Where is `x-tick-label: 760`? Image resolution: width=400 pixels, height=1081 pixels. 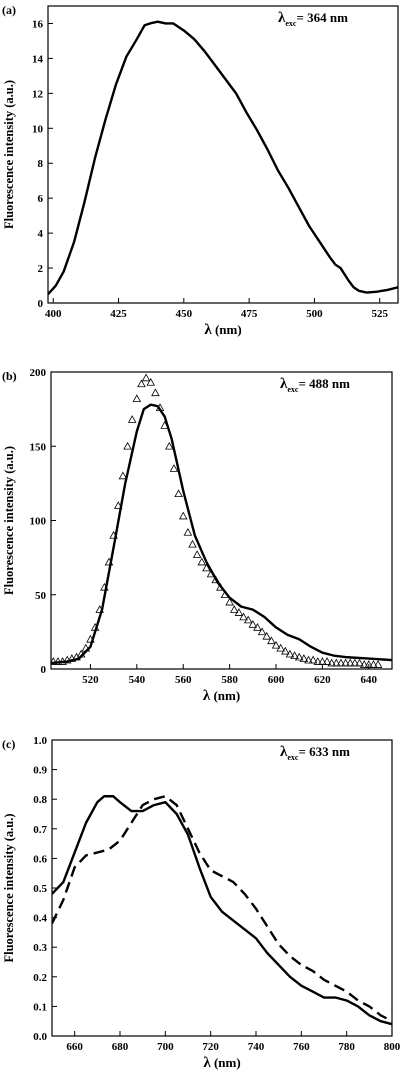 x-tick-label: 760 is located at coordinates (301, 1047).